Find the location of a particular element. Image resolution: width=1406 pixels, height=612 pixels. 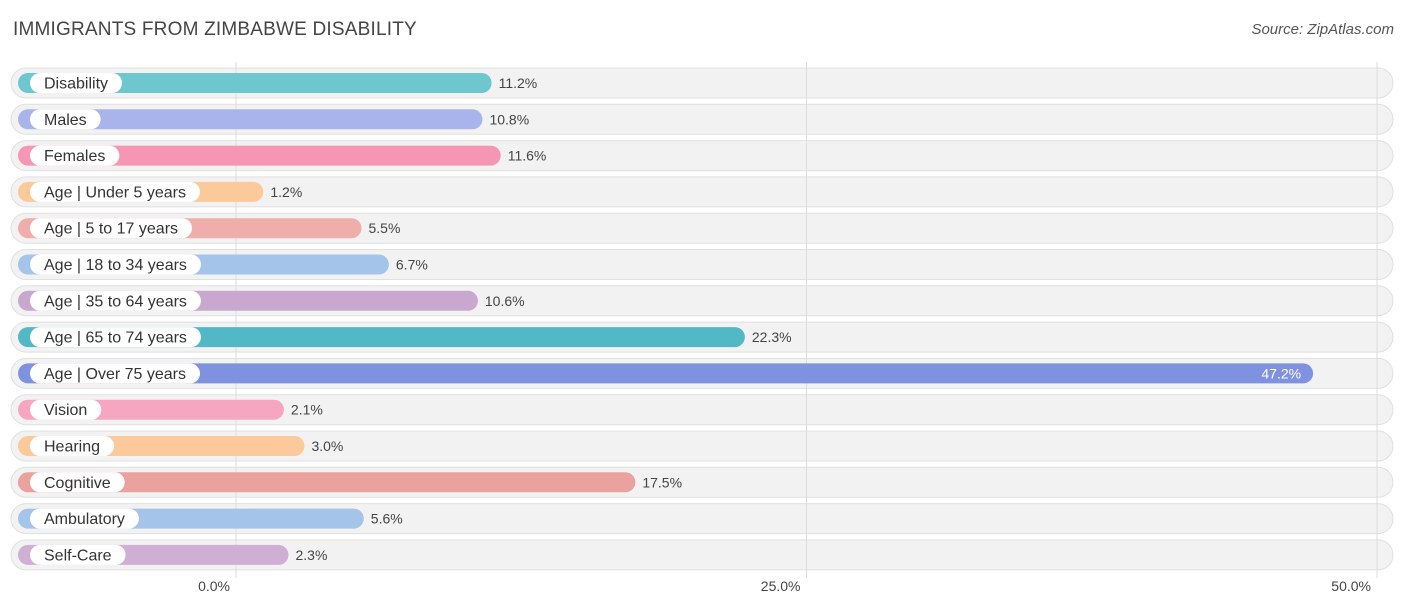

bar-label: Self-Care is located at coordinates (78, 555).